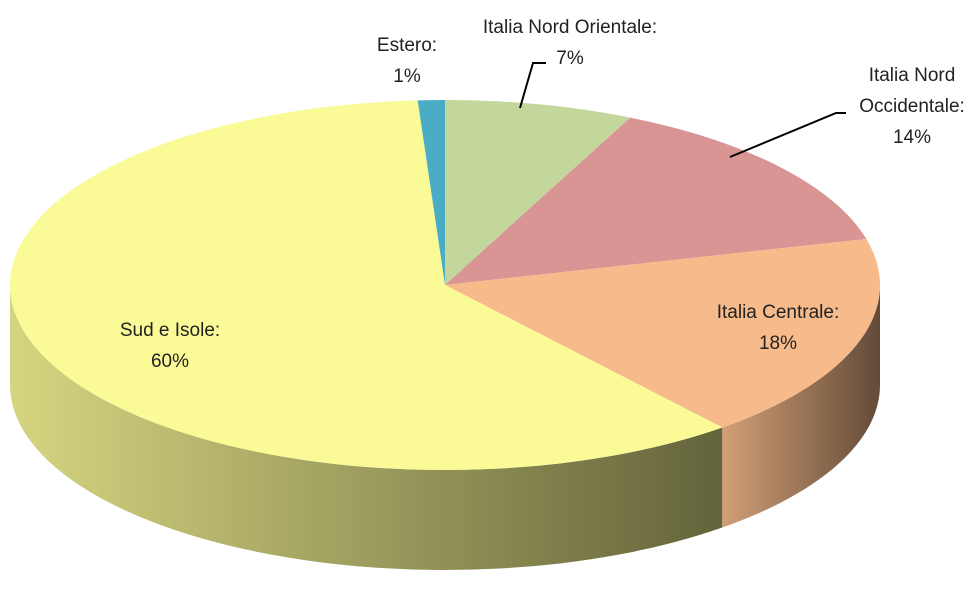 Image resolution: width=976 pixels, height=611 pixels. What do you see at coordinates (170, 330) in the screenshot?
I see `category-label: Sud e Isole:` at bounding box center [170, 330].